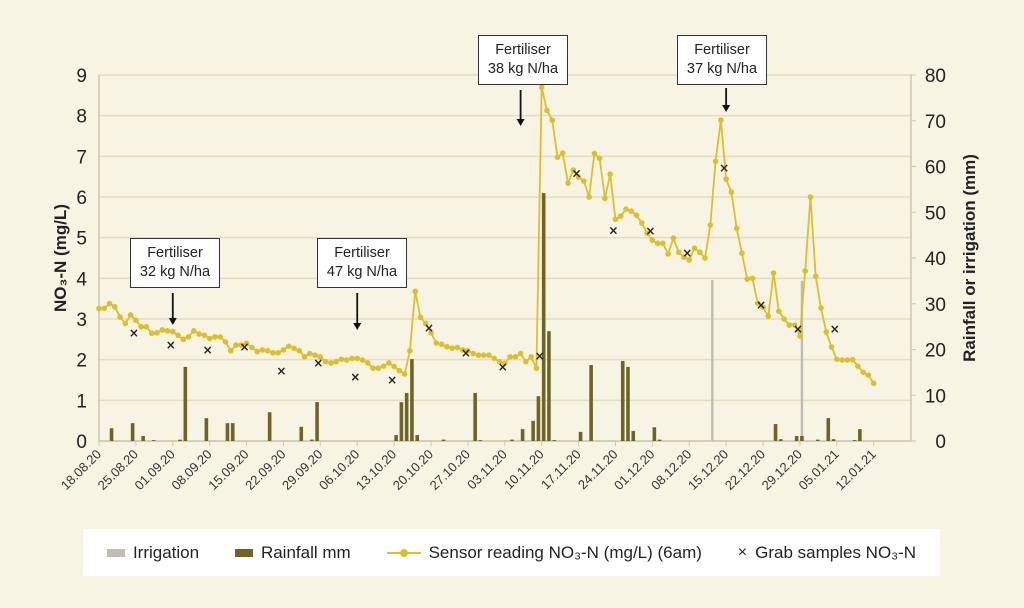 Image resolution: width=1024 pixels, height=608 pixels. I want to click on x-tick-label: 27.10.20, so click(450, 470).